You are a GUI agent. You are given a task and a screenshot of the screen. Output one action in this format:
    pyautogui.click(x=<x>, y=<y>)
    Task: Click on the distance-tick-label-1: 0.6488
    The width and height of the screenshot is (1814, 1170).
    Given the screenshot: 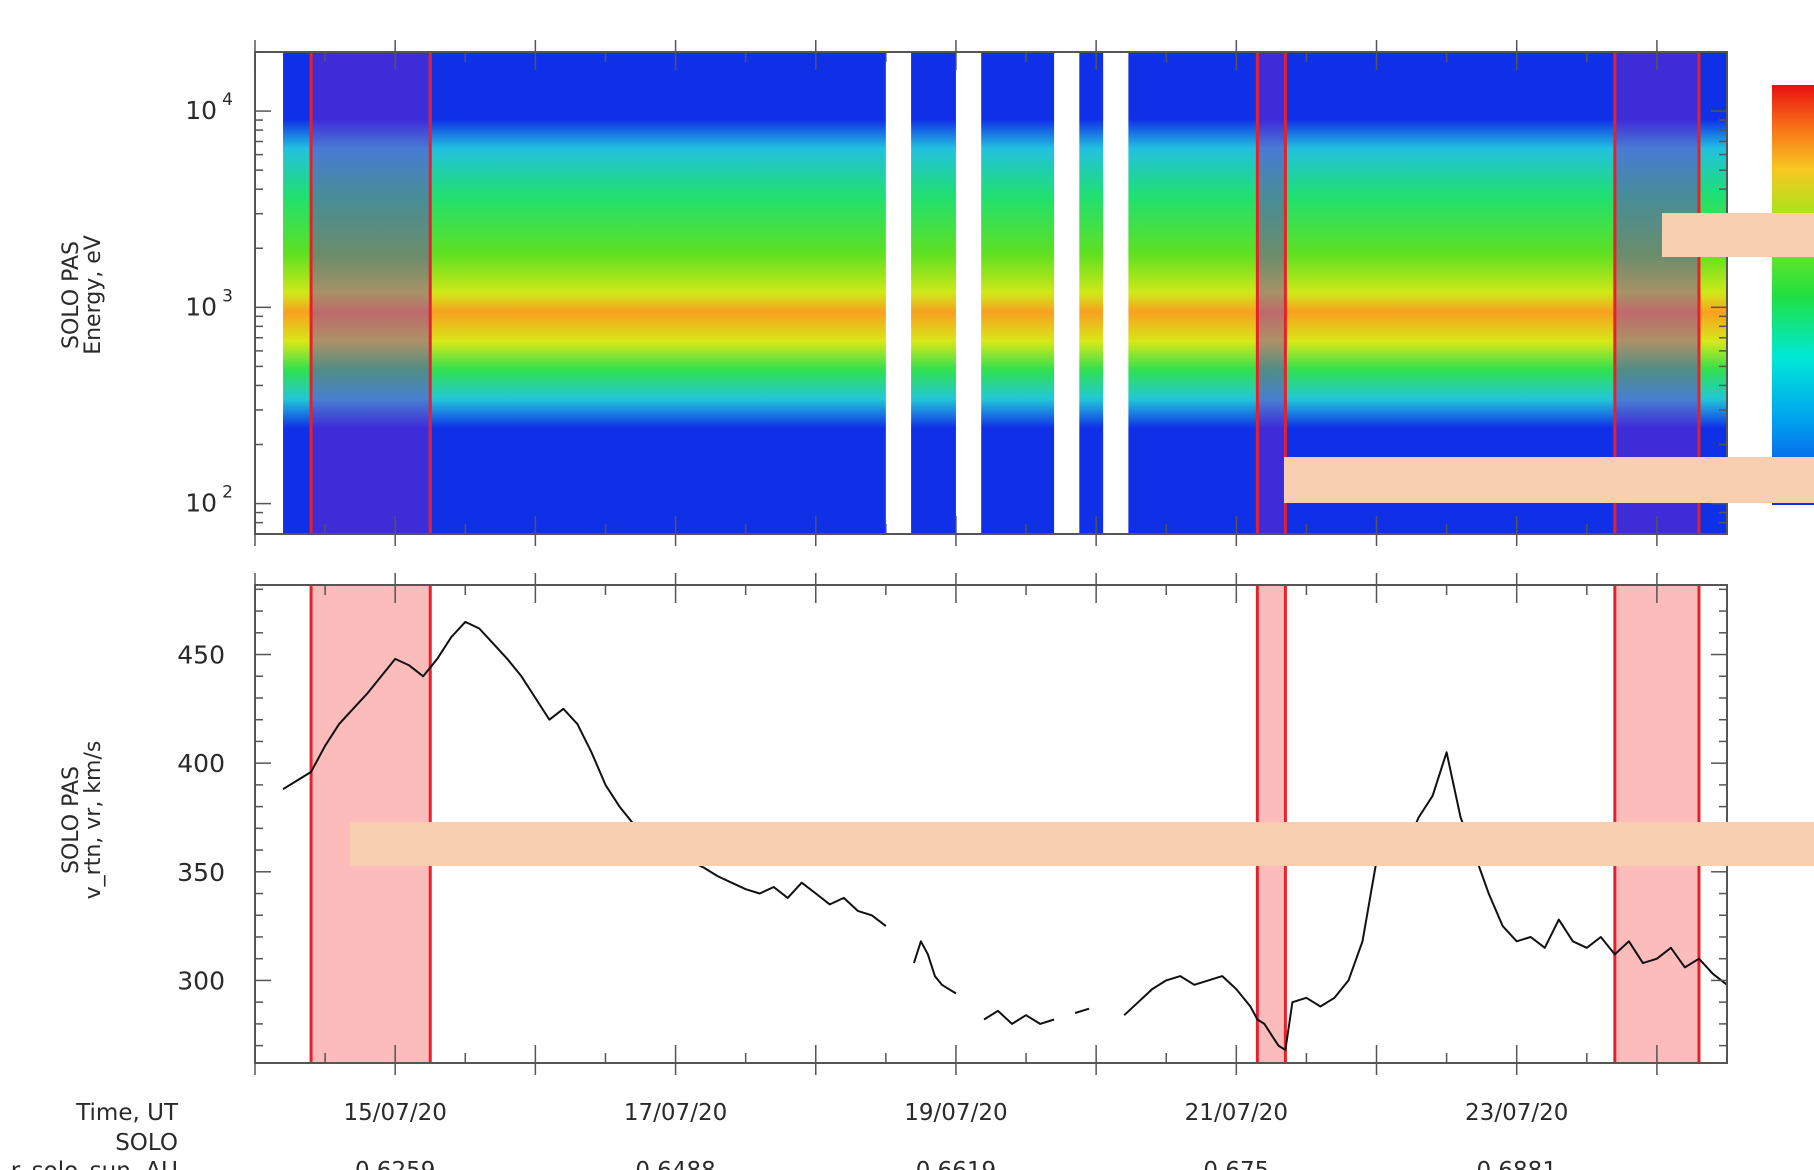 What is the action you would take?
    pyautogui.click(x=675, y=1164)
    